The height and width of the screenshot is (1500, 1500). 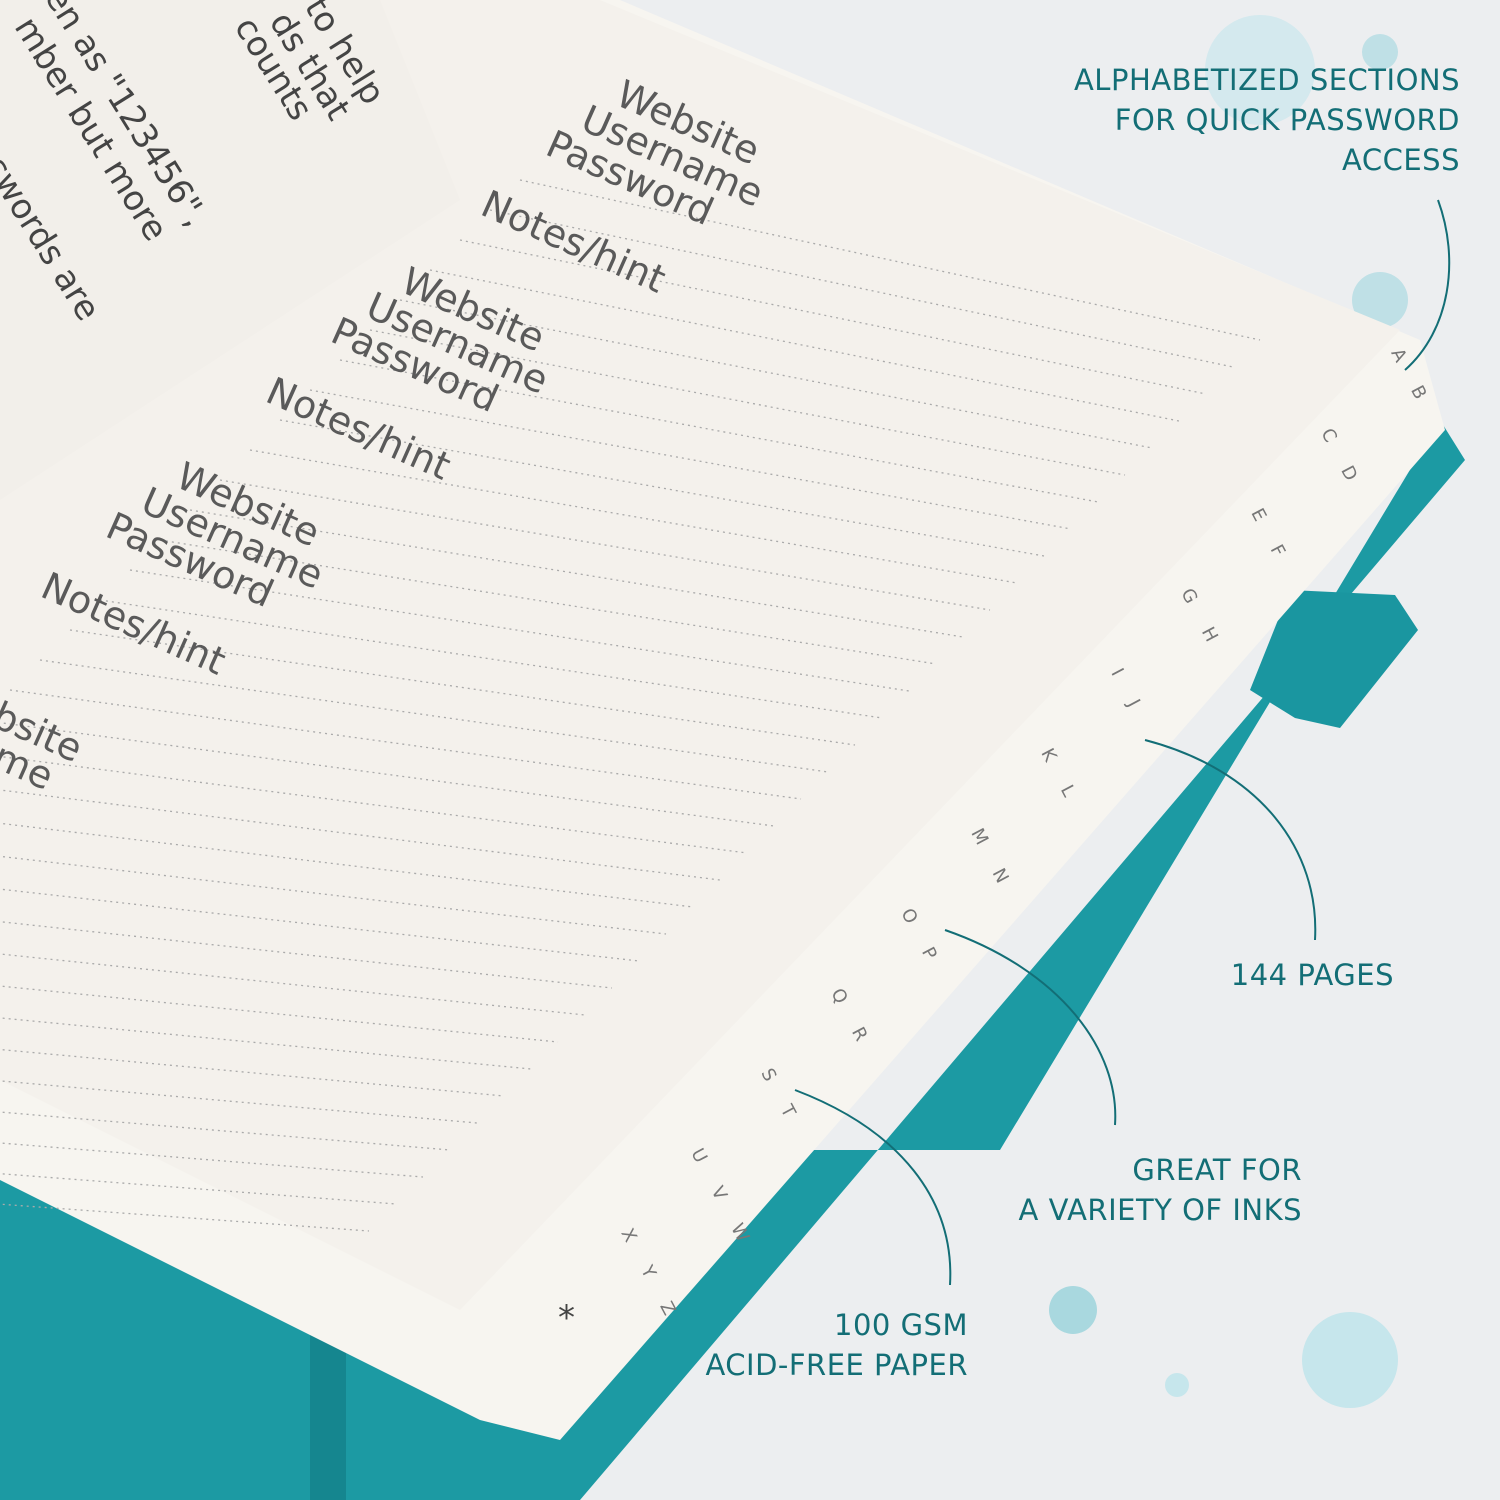 What do you see at coordinates (572, 1318) in the screenshot?
I see `alphabet-tab: *` at bounding box center [572, 1318].